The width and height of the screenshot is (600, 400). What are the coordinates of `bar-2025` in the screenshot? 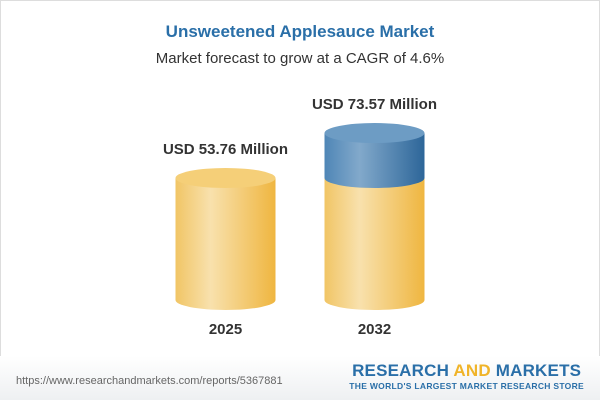 It's located at (225, 239).